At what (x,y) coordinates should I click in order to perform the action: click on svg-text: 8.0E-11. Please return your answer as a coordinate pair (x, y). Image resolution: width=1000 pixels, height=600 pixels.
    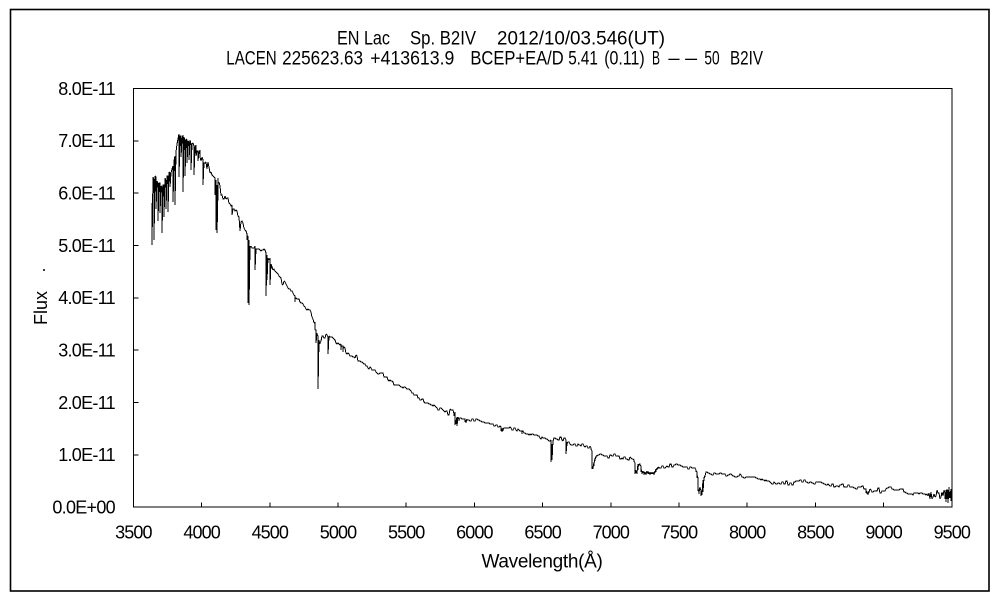
    Looking at the image, I should click on (86, 89).